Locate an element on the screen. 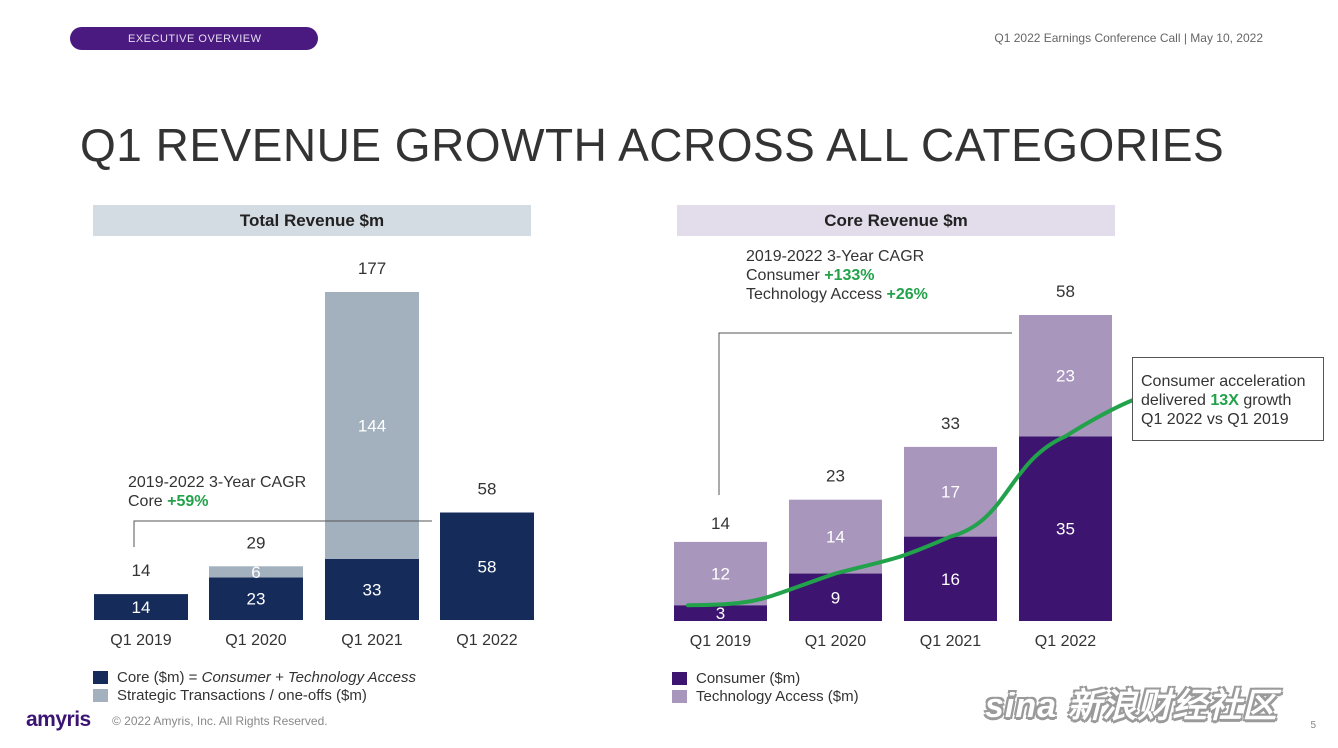 This screenshot has width=1338, height=748. total-data-label-1-2: 144 is located at coordinates (372, 425).